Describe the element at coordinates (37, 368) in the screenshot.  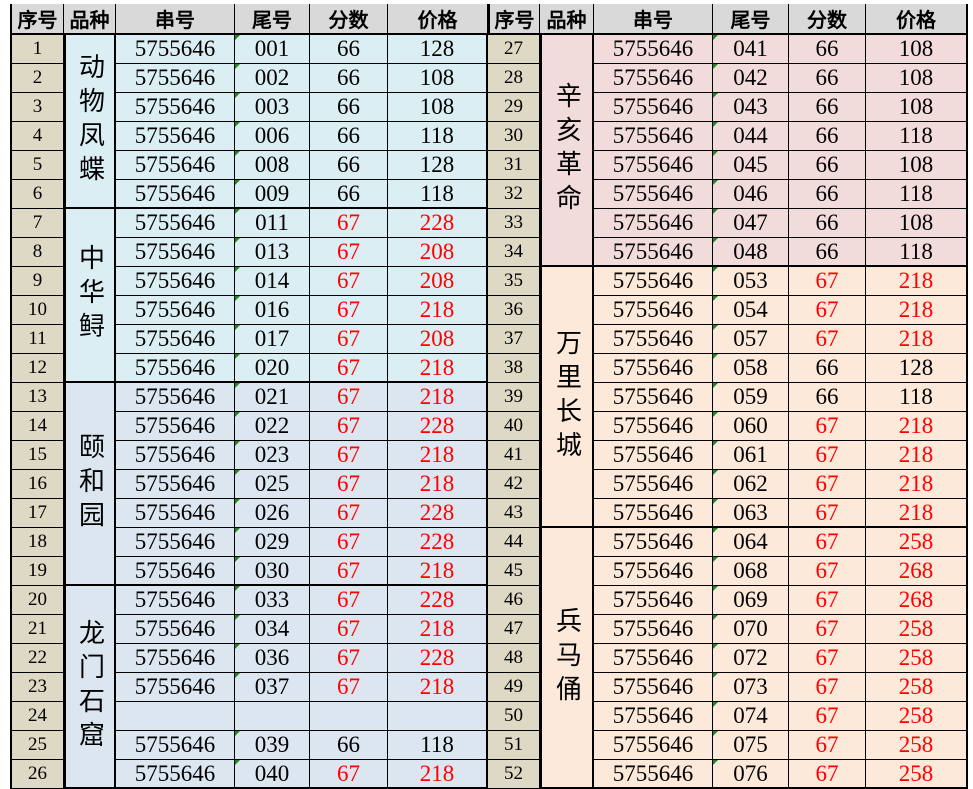
I see `index-cell: 12` at that location.